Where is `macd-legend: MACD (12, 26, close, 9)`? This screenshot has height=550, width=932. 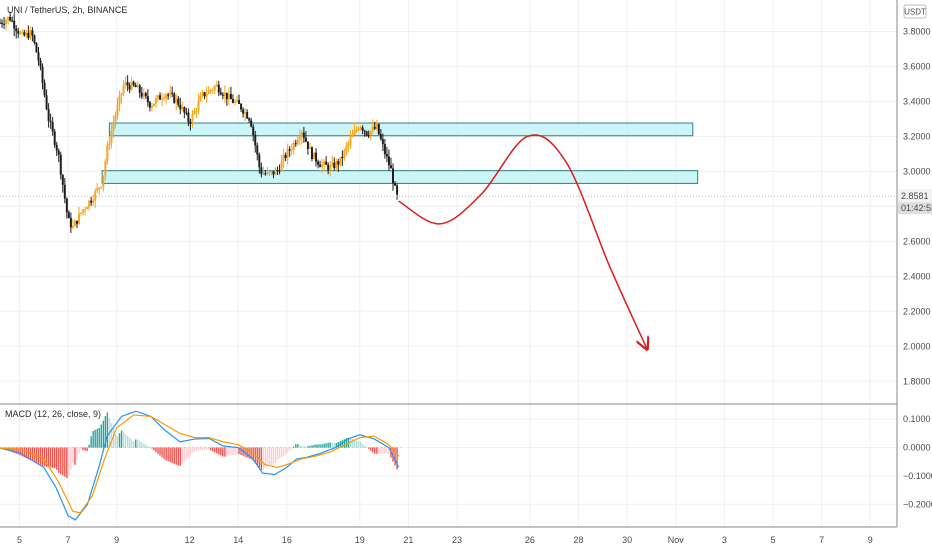
macd-legend: MACD (12, 26, close, 9) is located at coordinates (53, 414).